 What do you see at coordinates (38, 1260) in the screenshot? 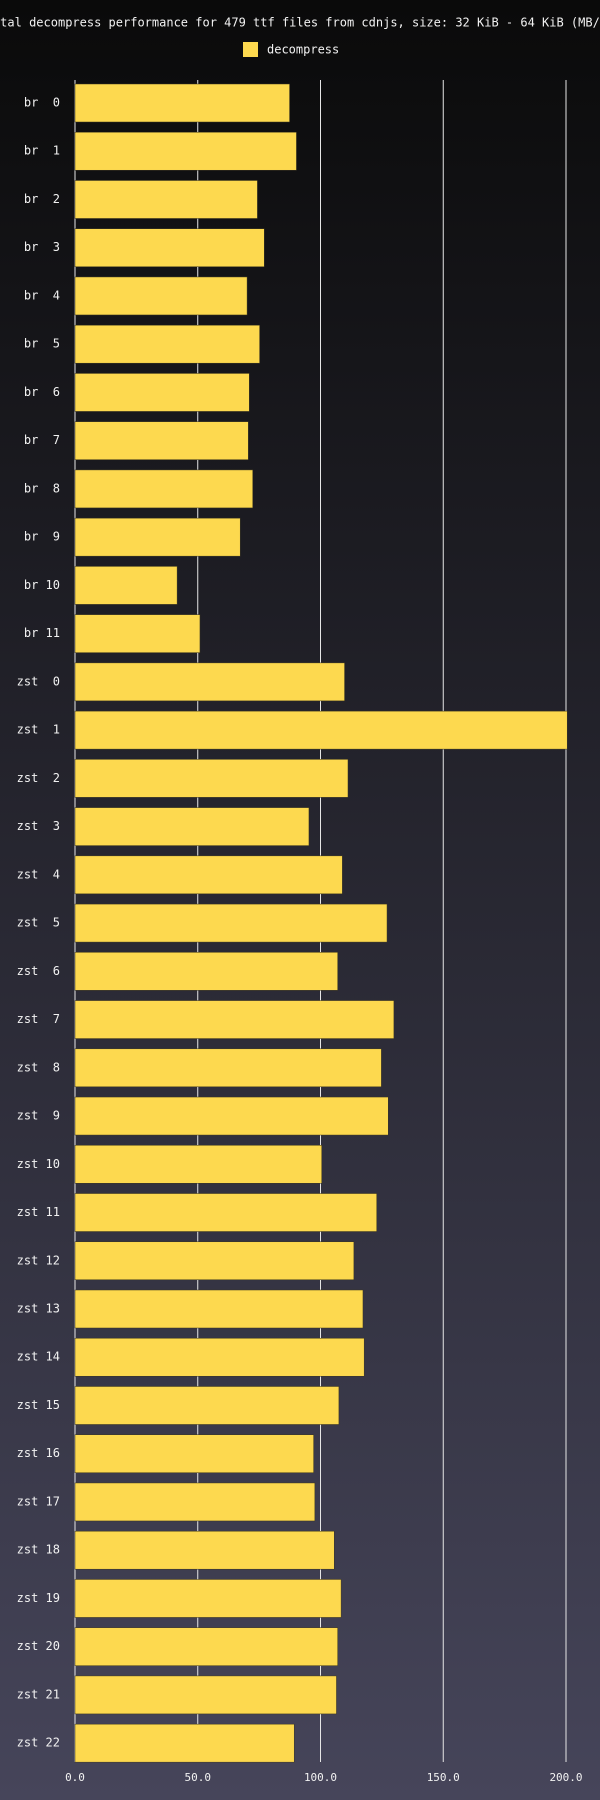
I see `y-tick-label: zst 12` at bounding box center [38, 1260].